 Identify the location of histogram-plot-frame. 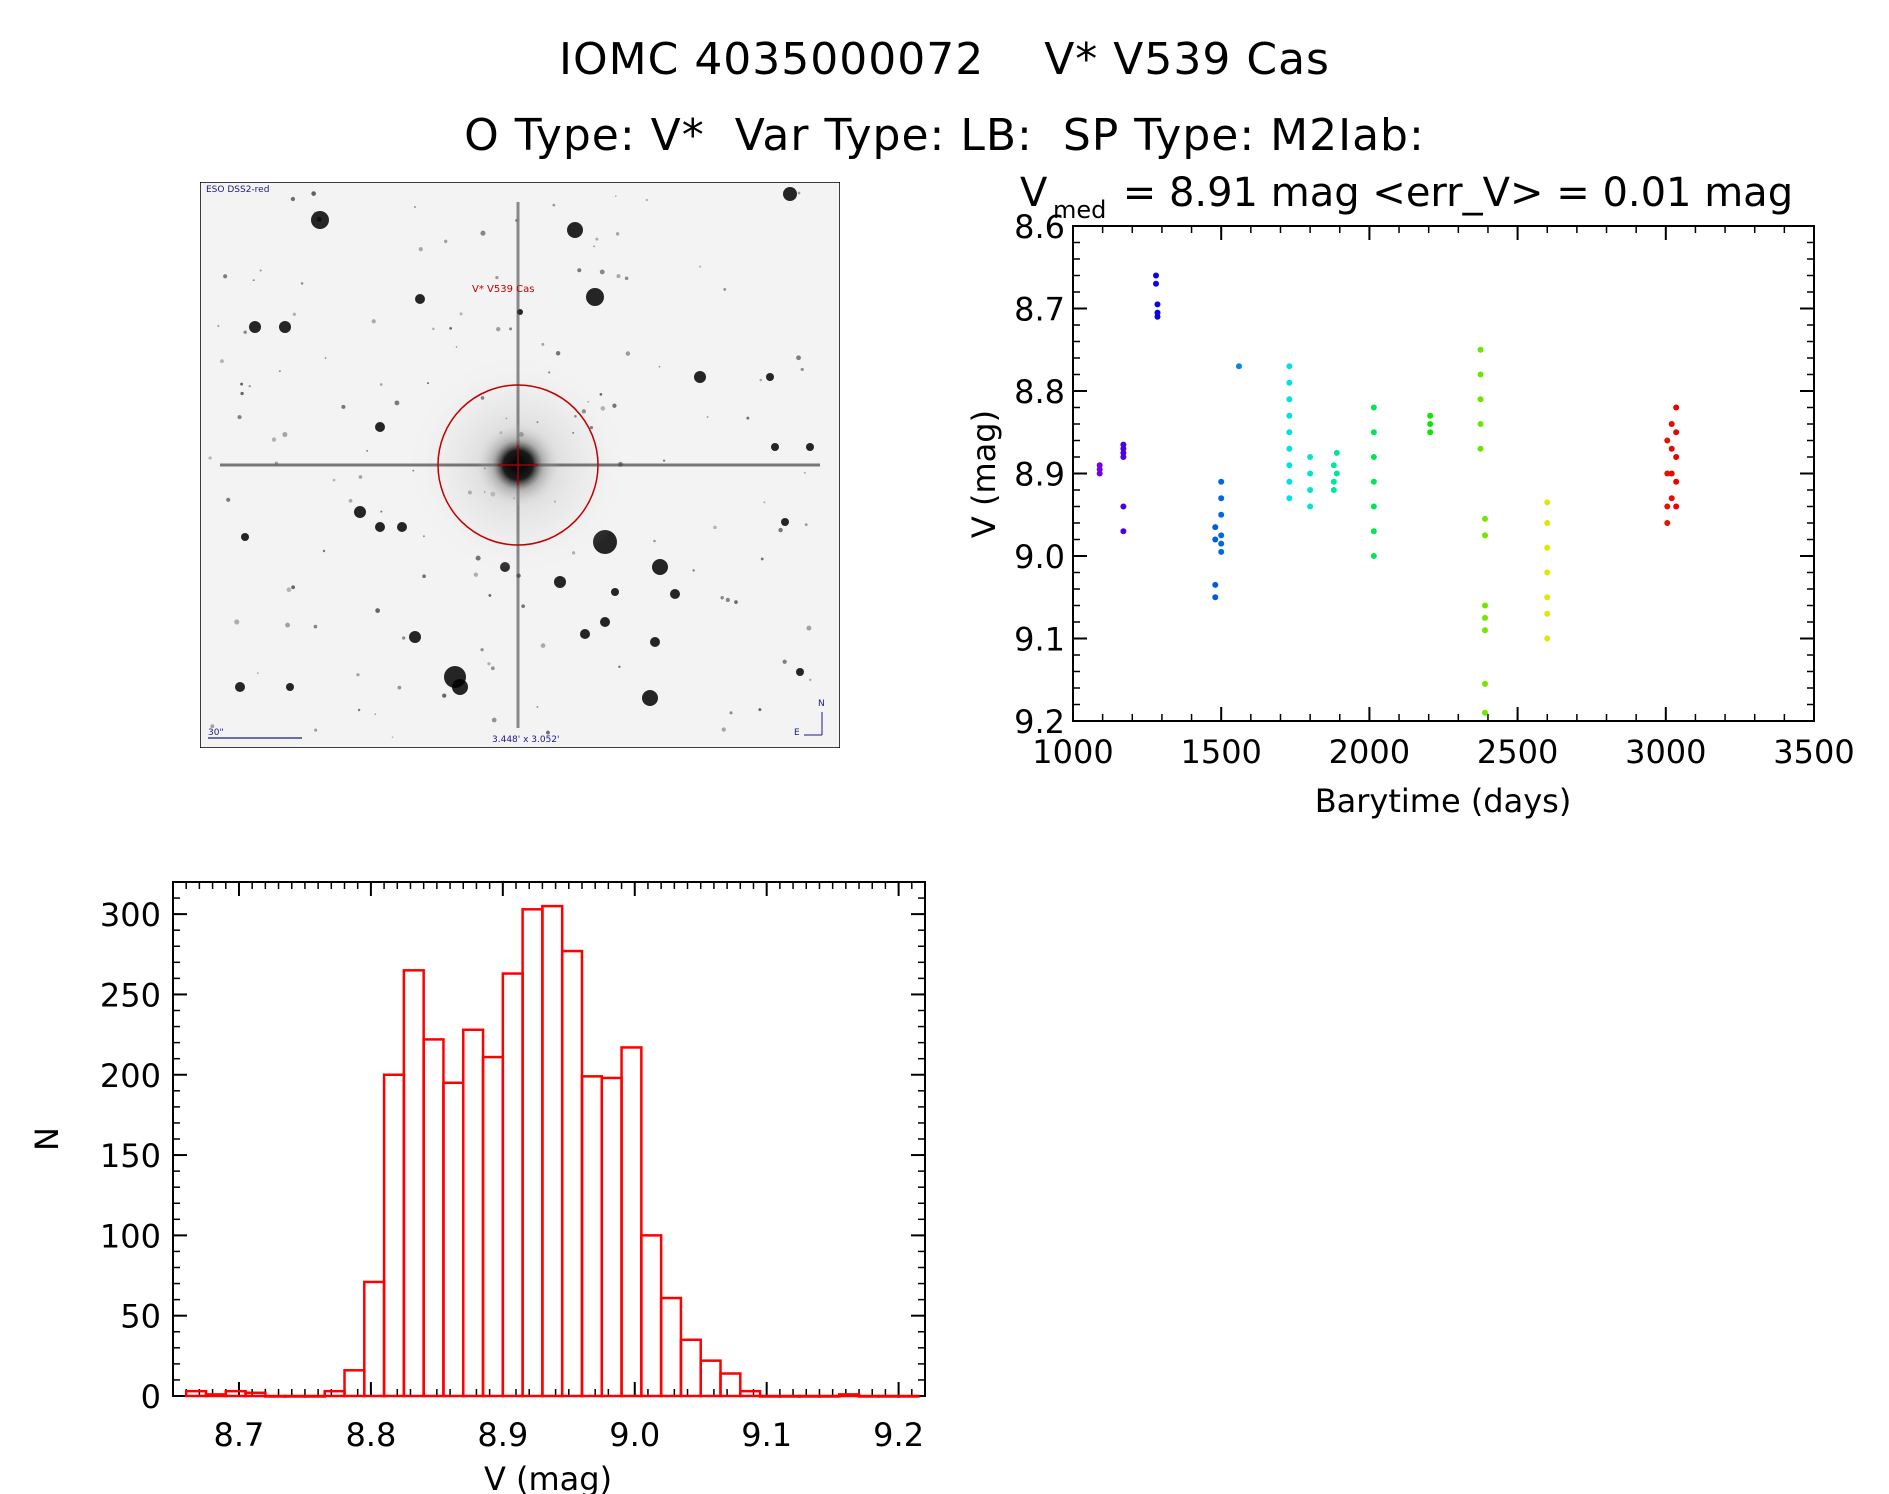
(549, 1139).